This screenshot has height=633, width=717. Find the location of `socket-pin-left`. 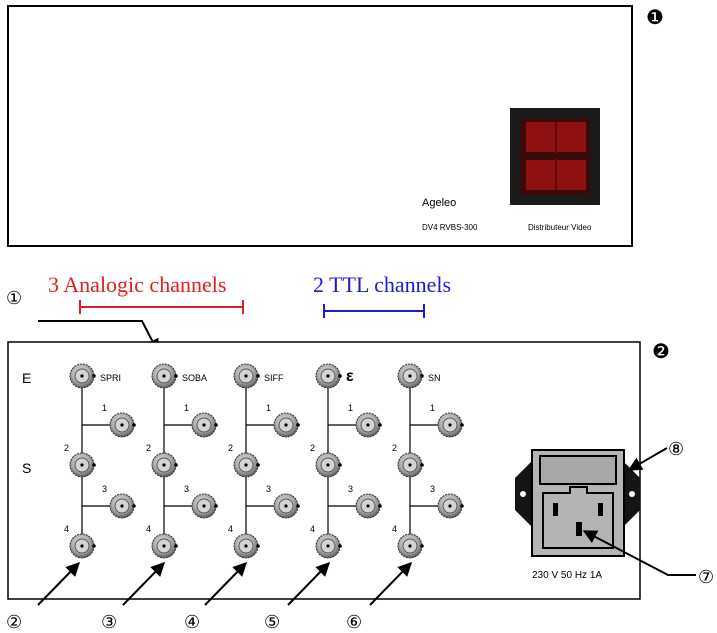

socket-pin-left is located at coordinates (555, 509).